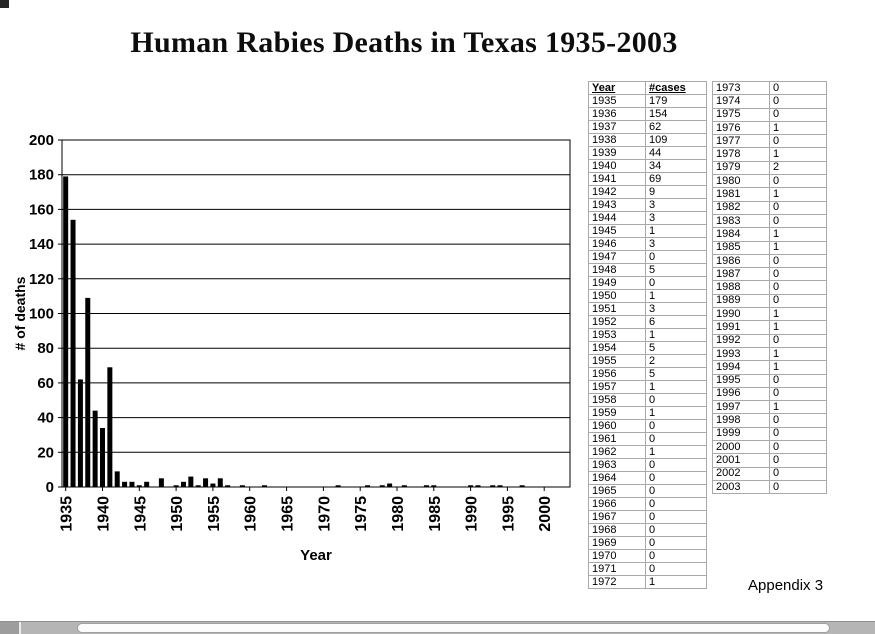 This screenshot has height=634, width=875. I want to click on year-cell: 1937, so click(617, 127).